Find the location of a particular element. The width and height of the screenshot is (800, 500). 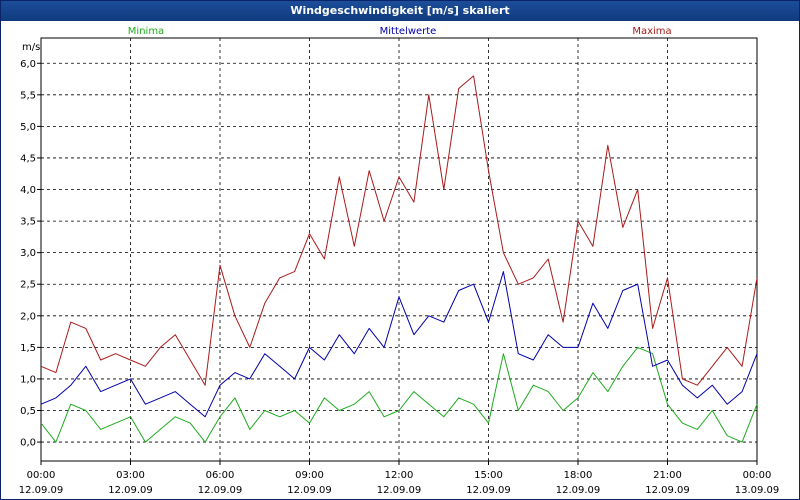

x-tick-time-label: 21:00 is located at coordinates (667, 475).